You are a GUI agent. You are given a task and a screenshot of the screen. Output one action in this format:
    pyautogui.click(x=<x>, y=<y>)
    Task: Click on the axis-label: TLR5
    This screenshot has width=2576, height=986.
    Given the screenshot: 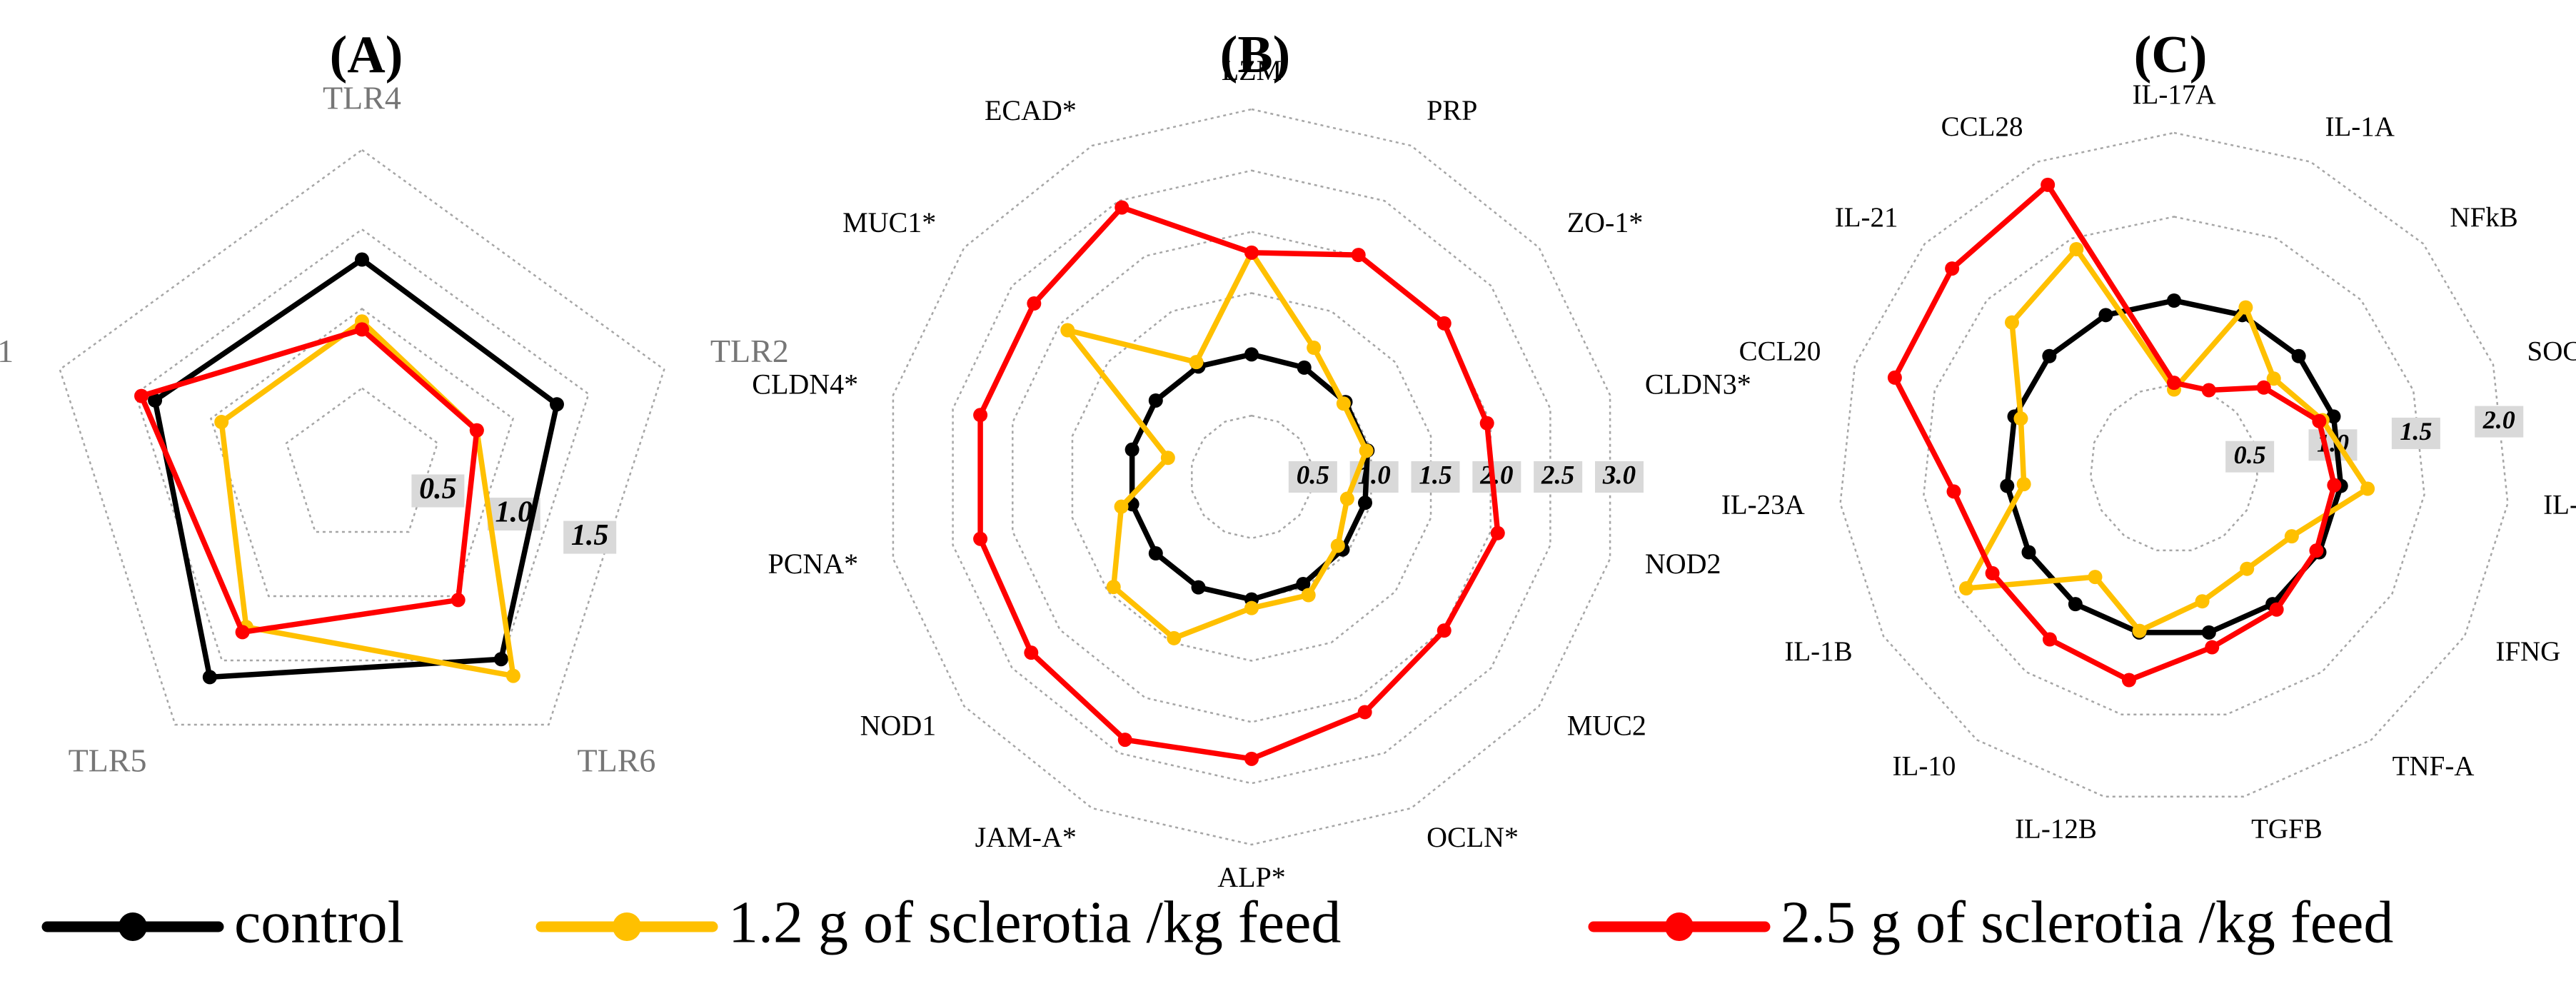 What is the action you would take?
    pyautogui.click(x=108, y=761)
    